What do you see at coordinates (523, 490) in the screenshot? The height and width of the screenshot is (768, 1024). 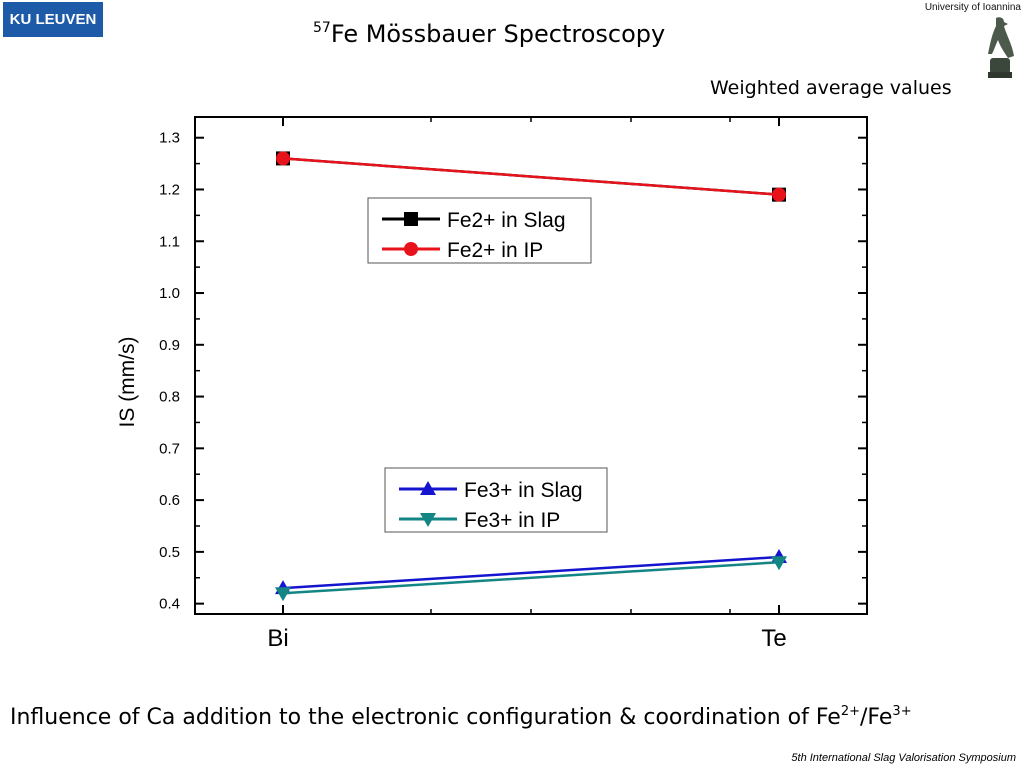 I see `legend-label: Fe3+ in Slag` at bounding box center [523, 490].